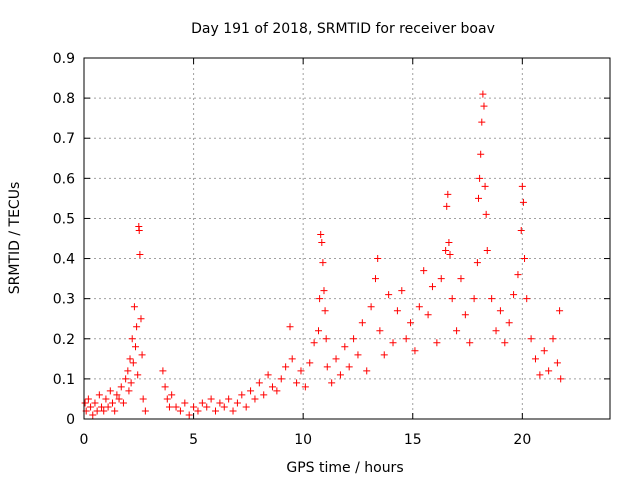 This screenshot has height=480, width=640. What do you see at coordinates (64, 340) in the screenshot?
I see `y-tick-label: 0.2` at bounding box center [64, 340].